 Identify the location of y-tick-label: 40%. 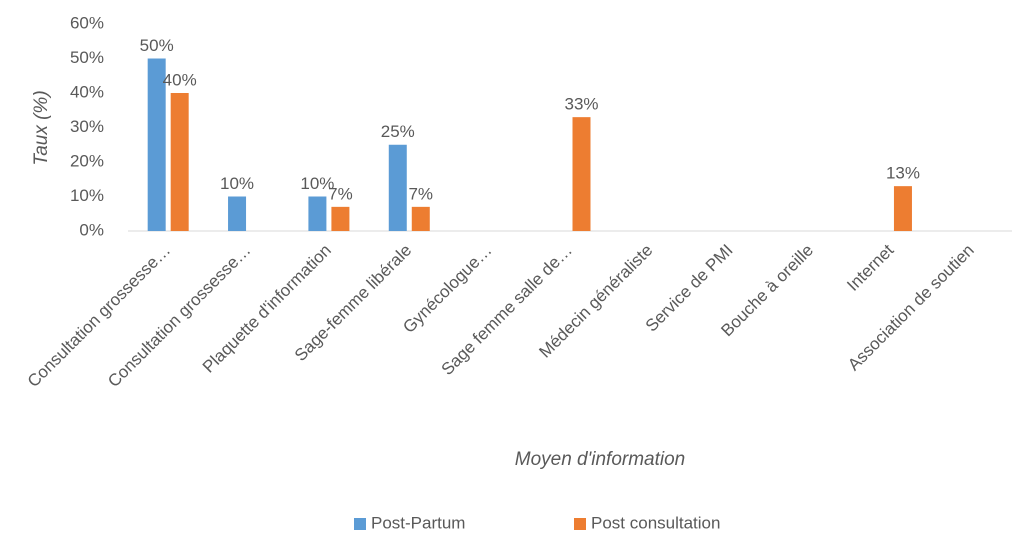
(87, 91).